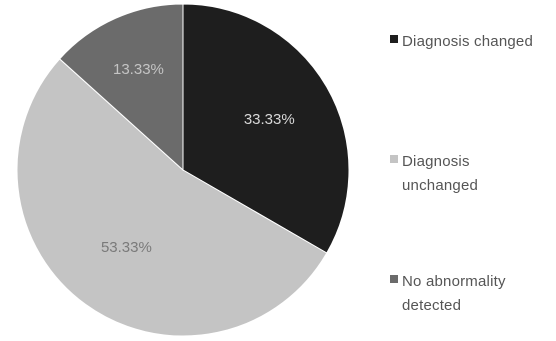  What do you see at coordinates (394, 39) in the screenshot?
I see `legend-swatch-diagnosis-changed` at bounding box center [394, 39].